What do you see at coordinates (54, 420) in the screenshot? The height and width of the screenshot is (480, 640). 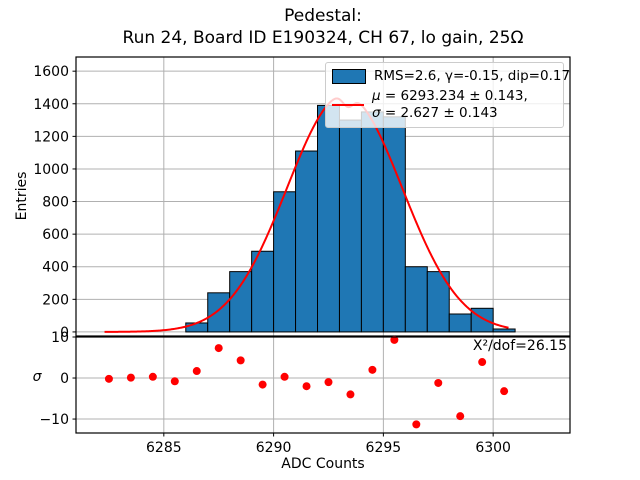 I see `sigma-tick-label: −10` at bounding box center [54, 420].